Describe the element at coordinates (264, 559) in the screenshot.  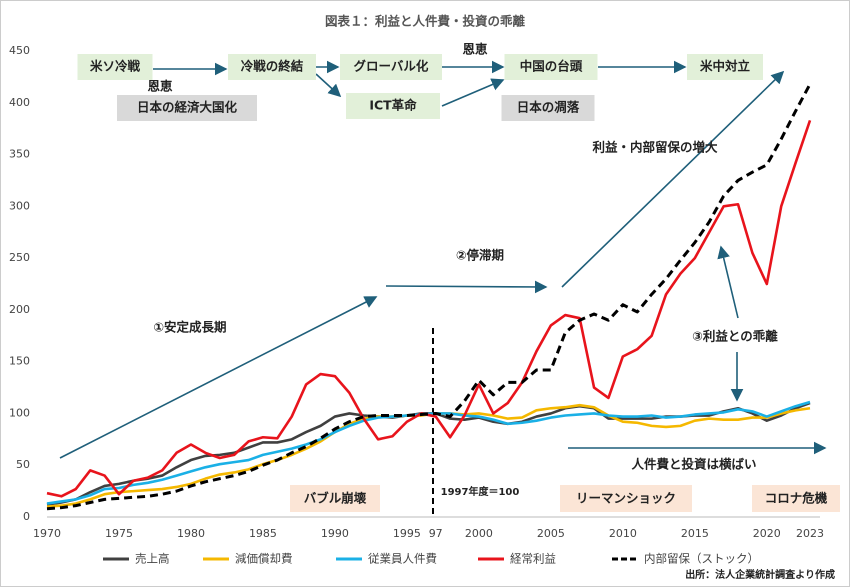
I see `legend-label: 減価償却費` at that location.